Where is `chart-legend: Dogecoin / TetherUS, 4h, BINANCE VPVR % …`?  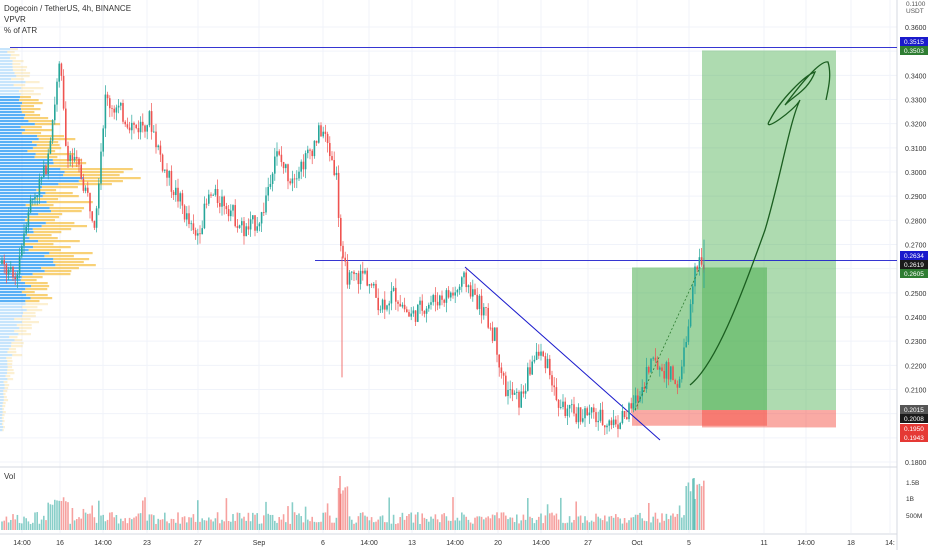 chart-legend: Dogecoin / TetherUS, 4h, BINANCE VPVR % … is located at coordinates (67, 19).